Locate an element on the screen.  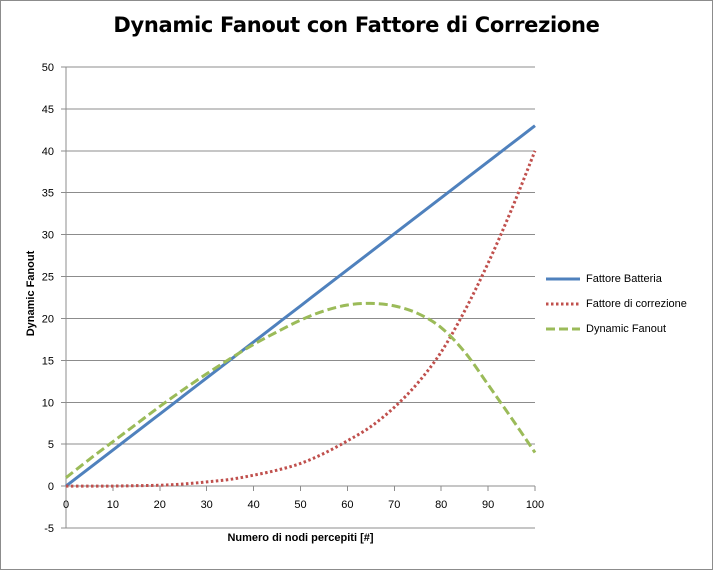
y-tick-label: 0 is located at coordinates (51, 487).